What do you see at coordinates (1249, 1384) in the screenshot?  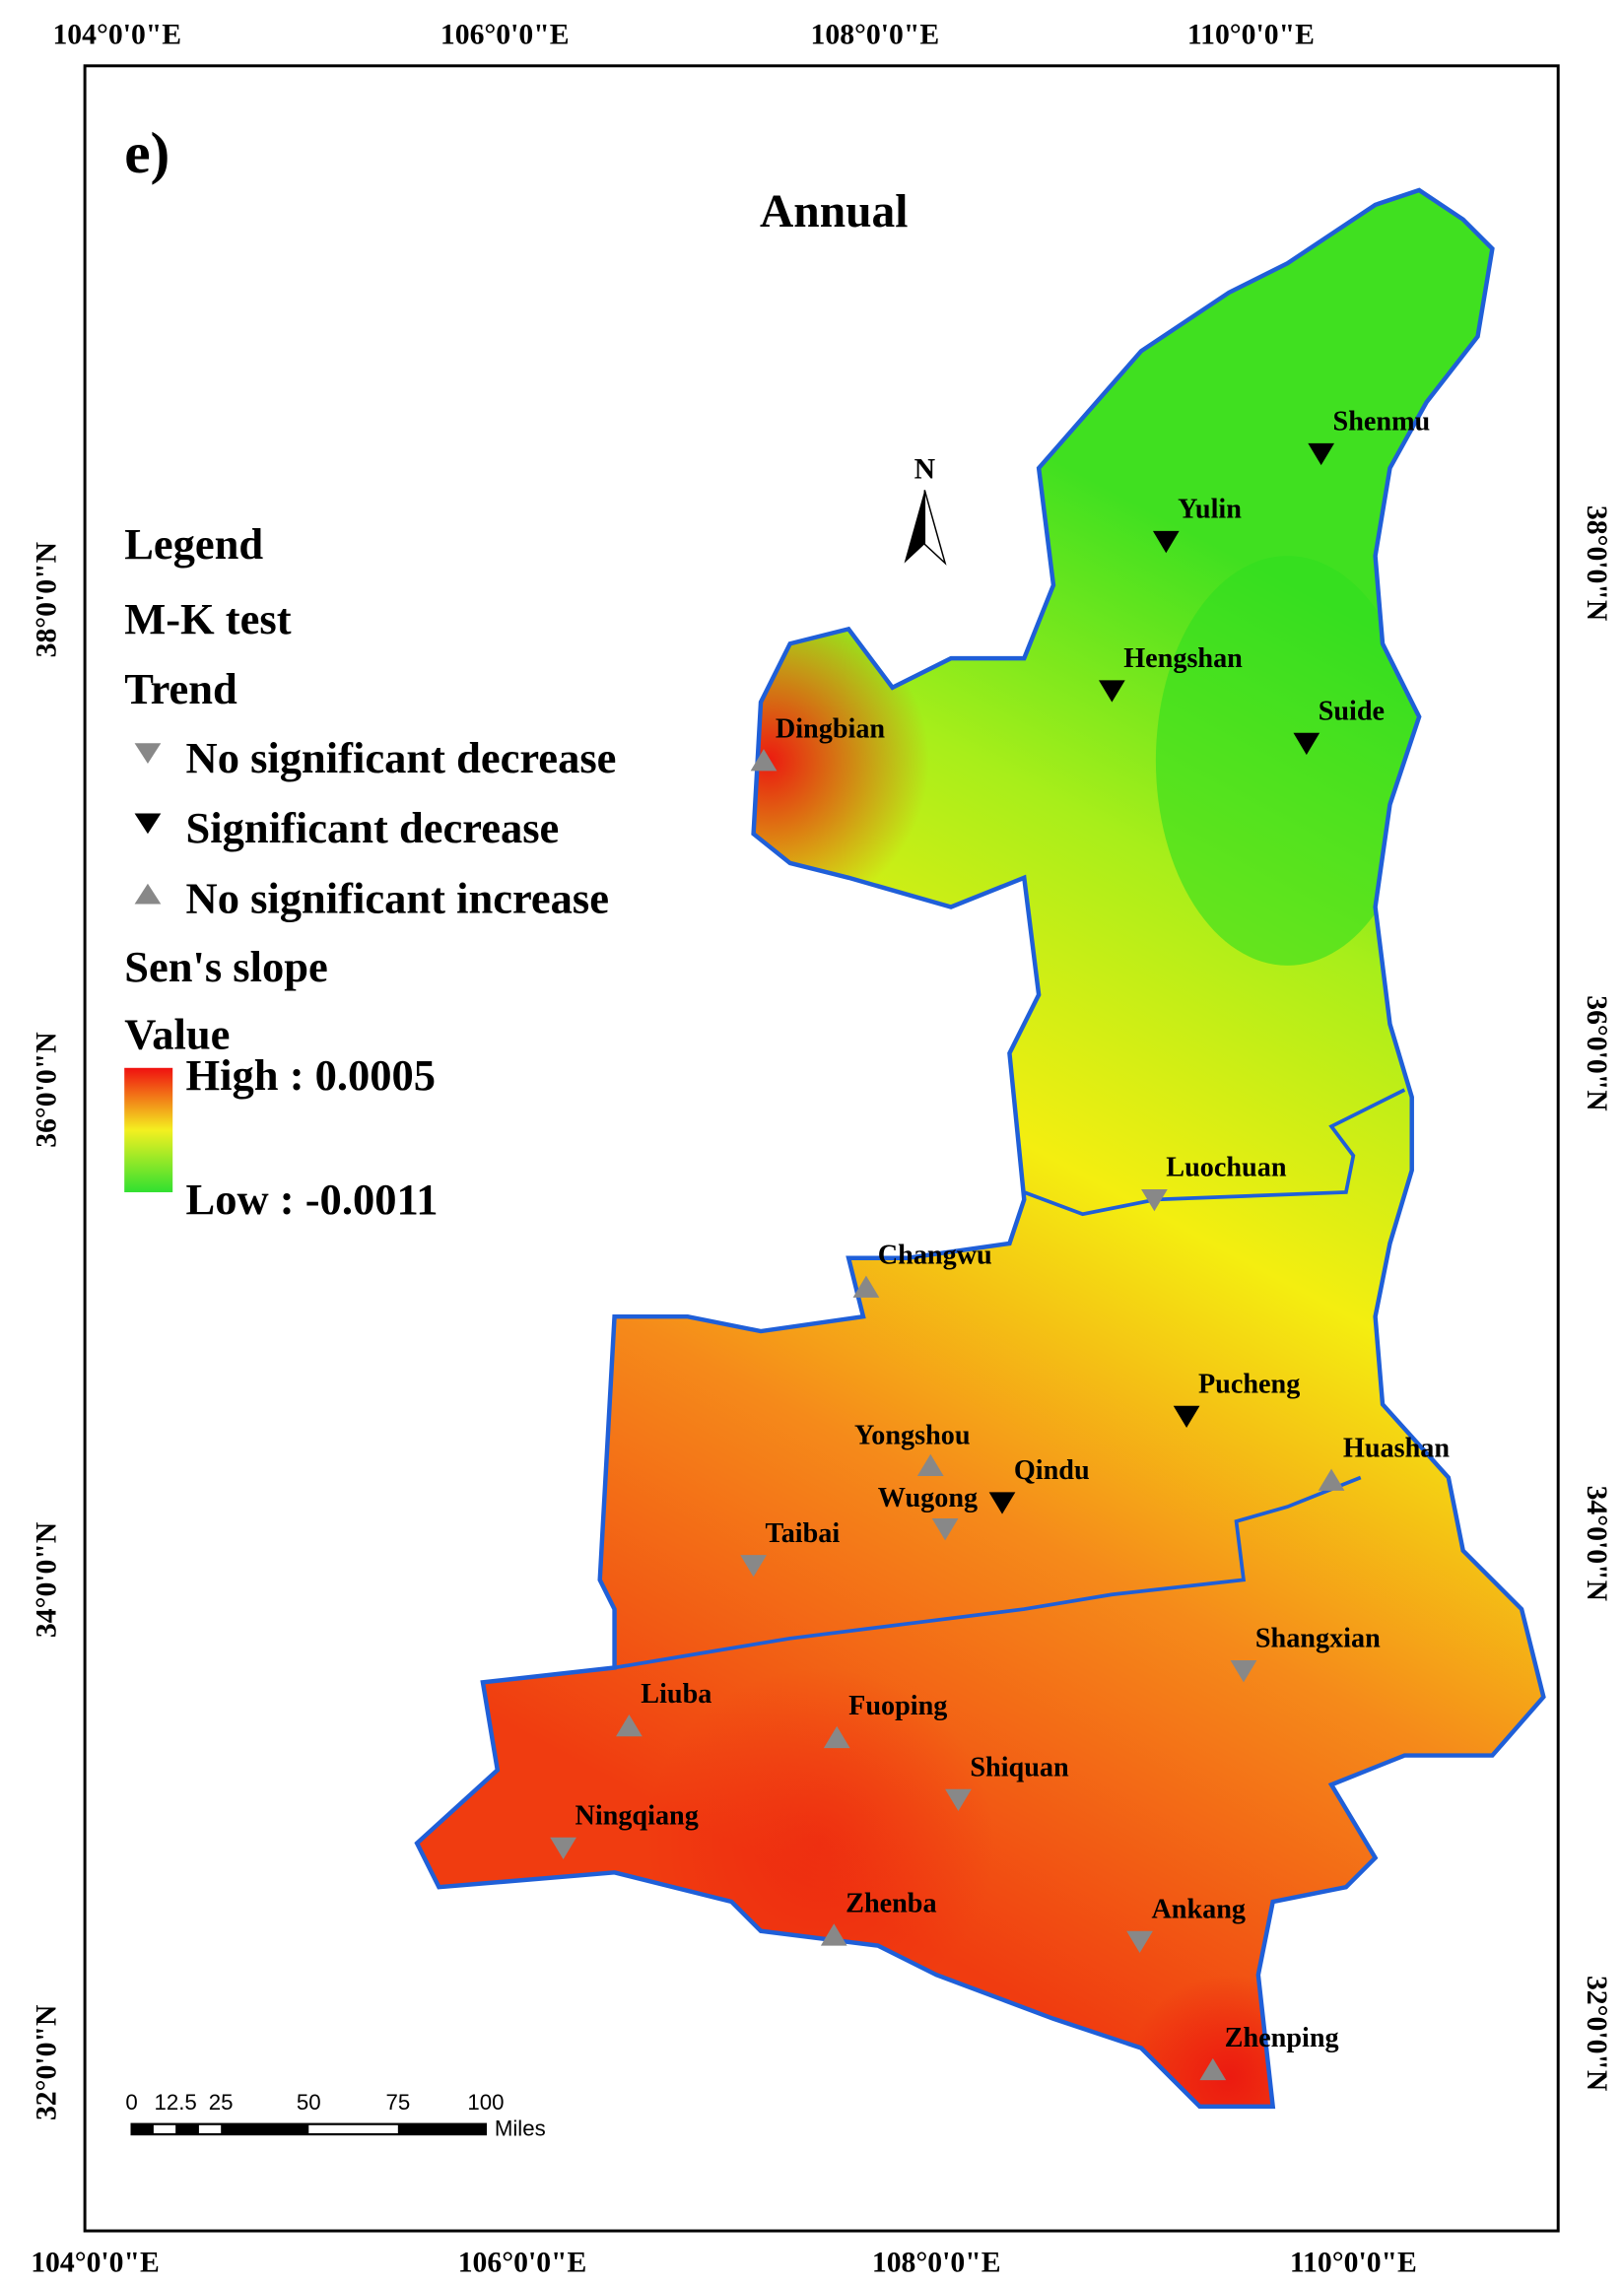 I see `station-label: Pucheng` at bounding box center [1249, 1384].